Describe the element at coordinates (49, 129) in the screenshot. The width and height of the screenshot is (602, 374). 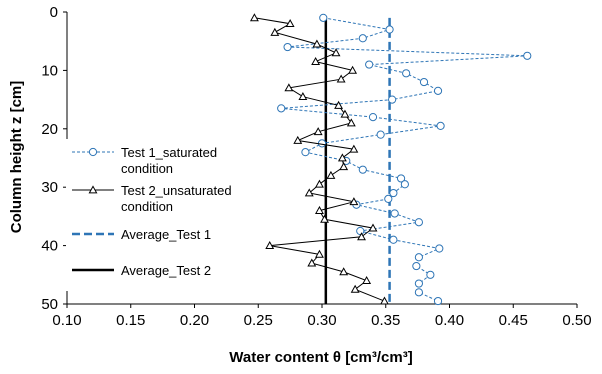
I see `y-tick-label: 20` at that location.